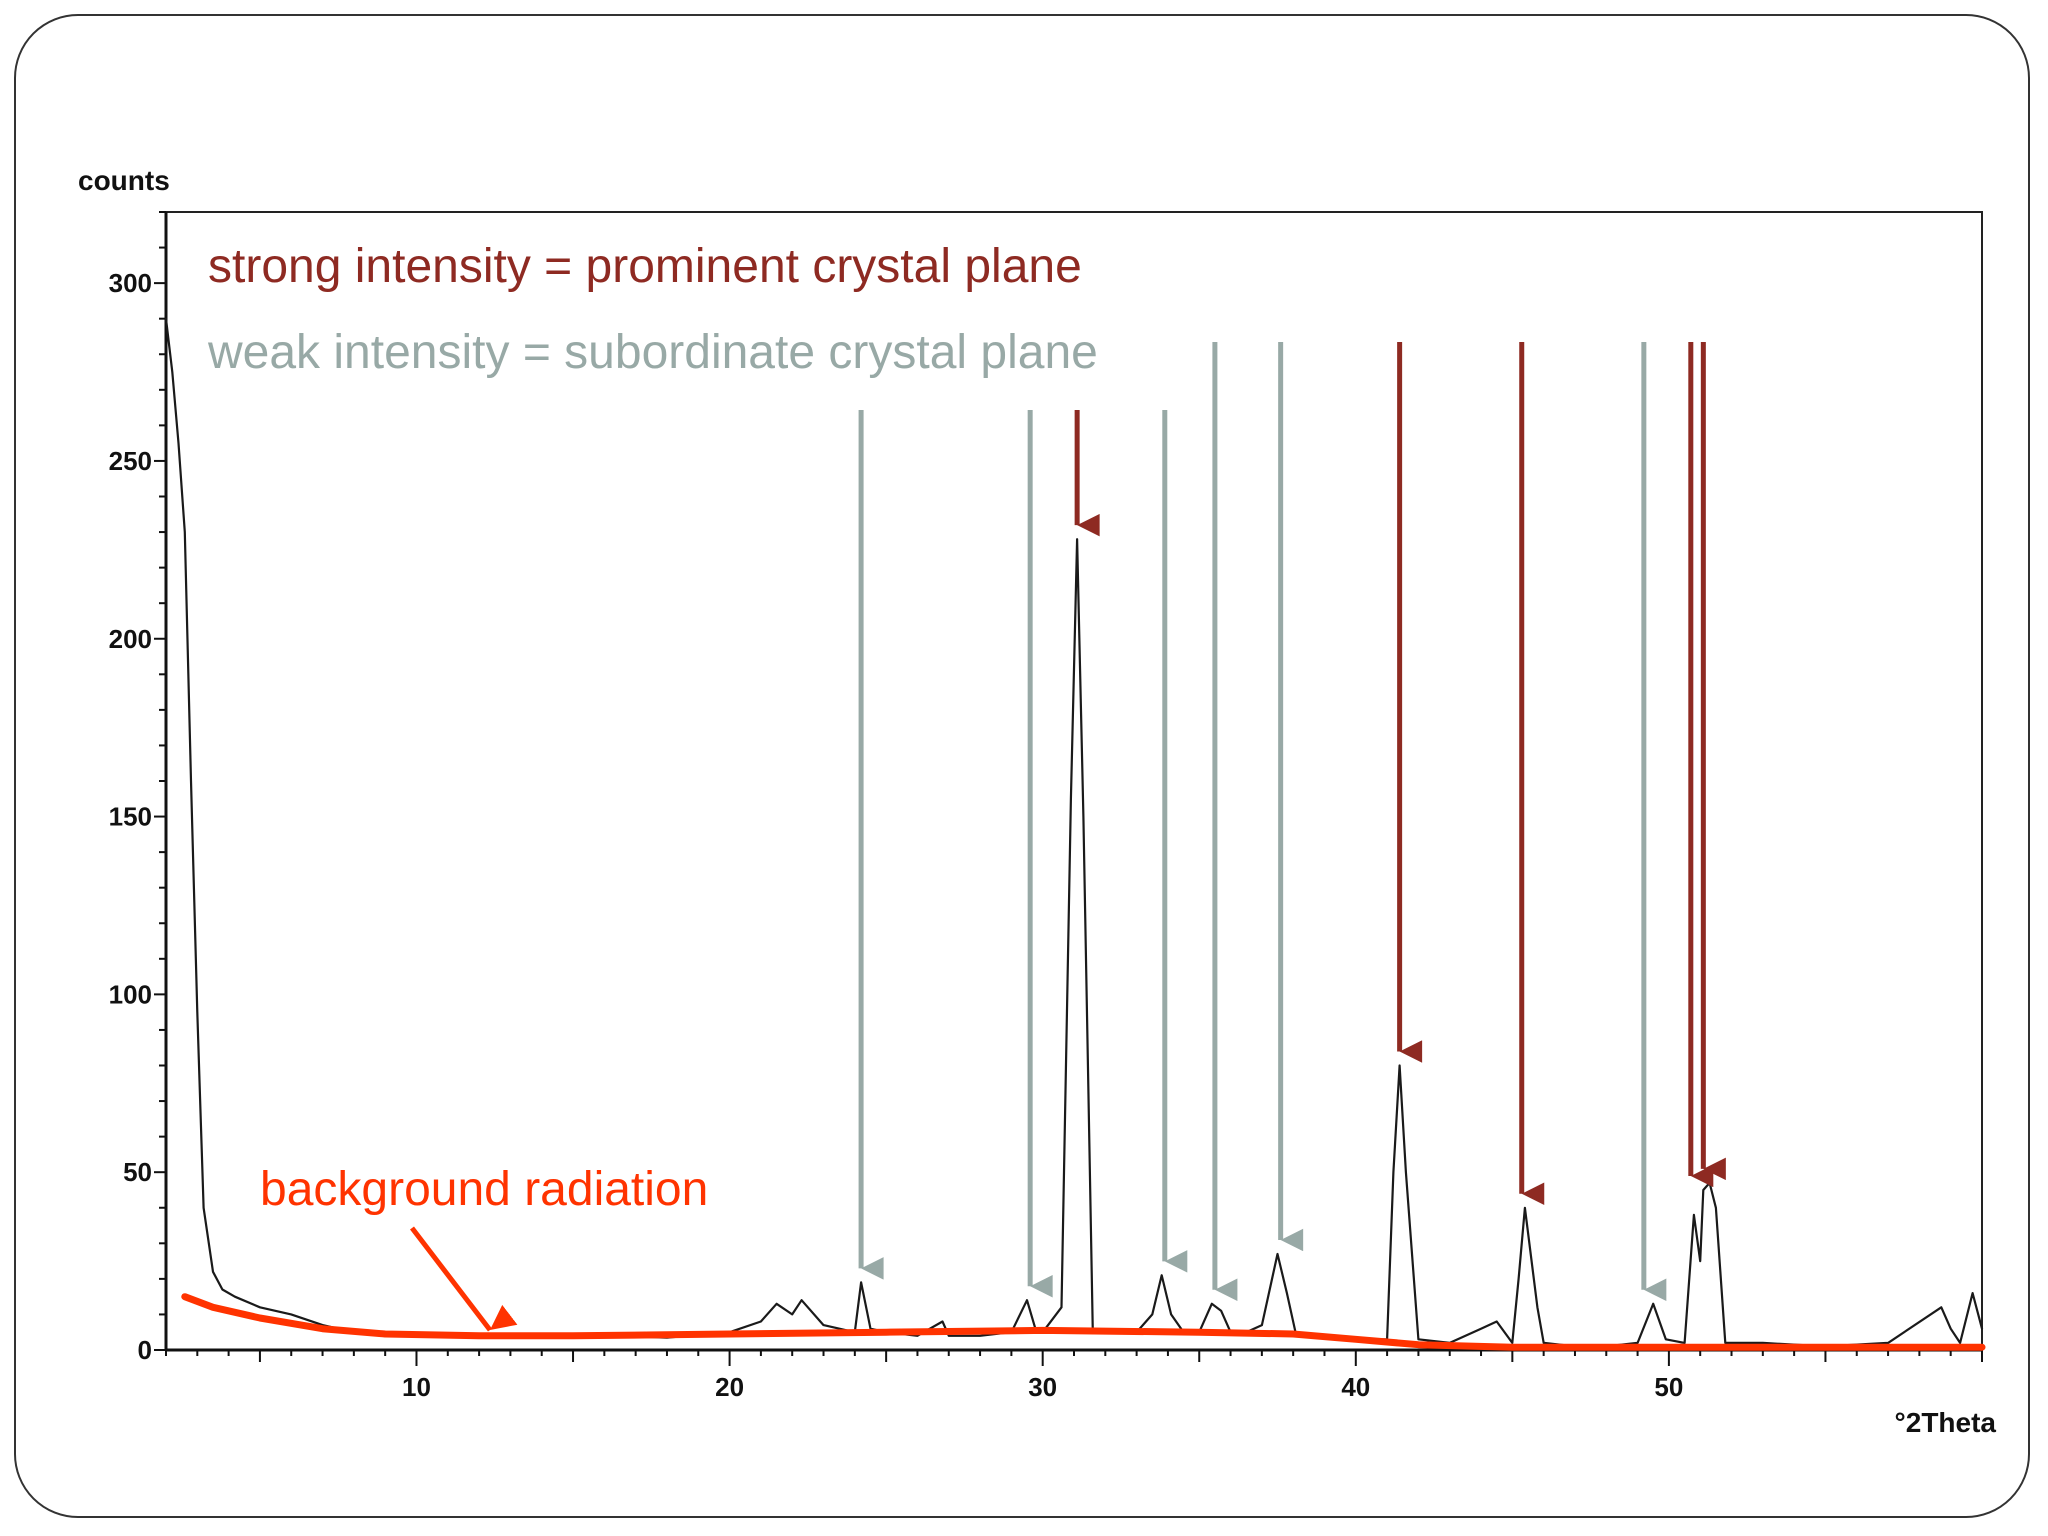 The width and height of the screenshot is (2048, 1536). I want to click on background-line, so click(1083, 1322).